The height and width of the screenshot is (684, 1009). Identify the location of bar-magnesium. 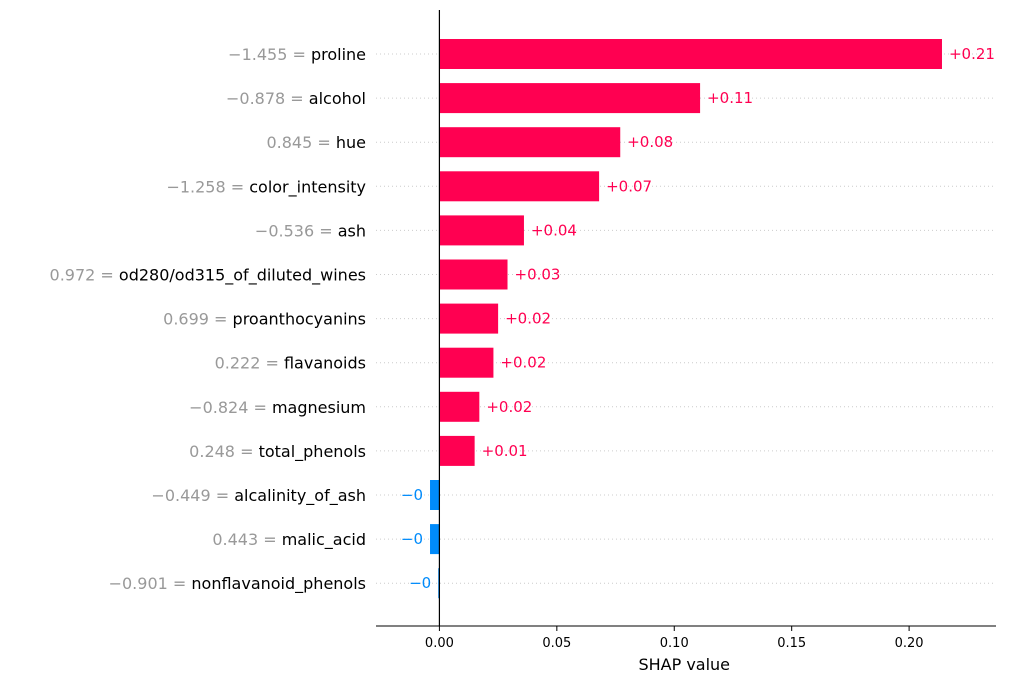
(459, 406).